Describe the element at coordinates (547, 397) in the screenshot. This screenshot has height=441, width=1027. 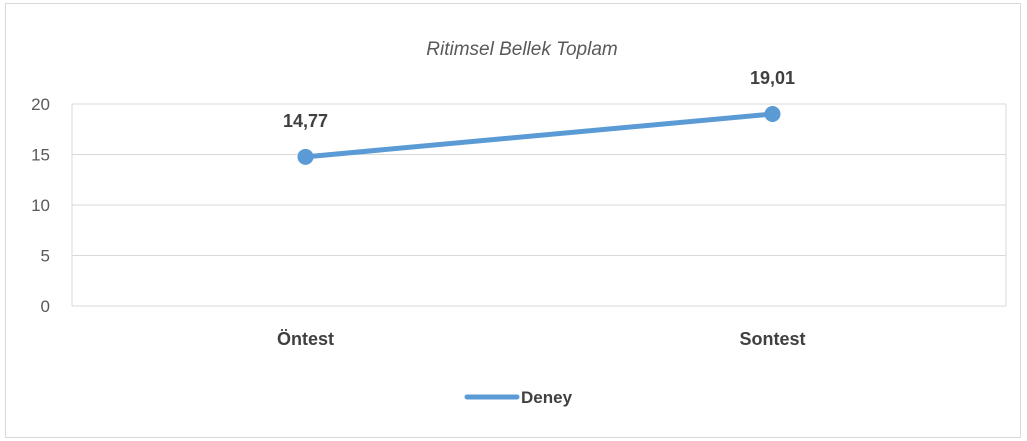
I see `legend-label: Deney` at that location.